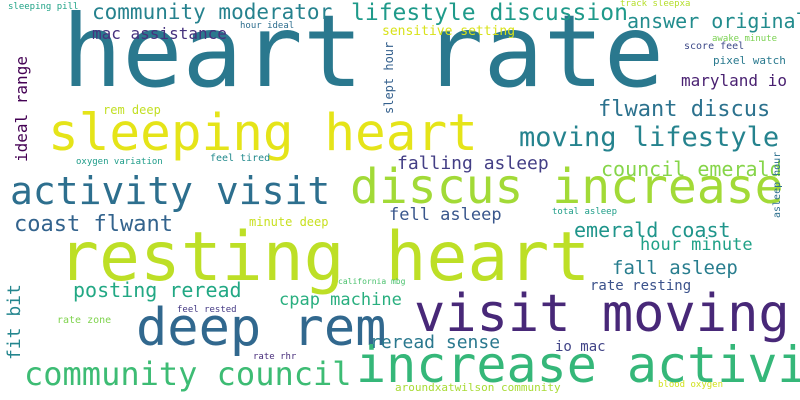 Image resolution: width=800 pixels, height=400 pixels. I want to click on word-total-asleep: total asleep, so click(585, 212).